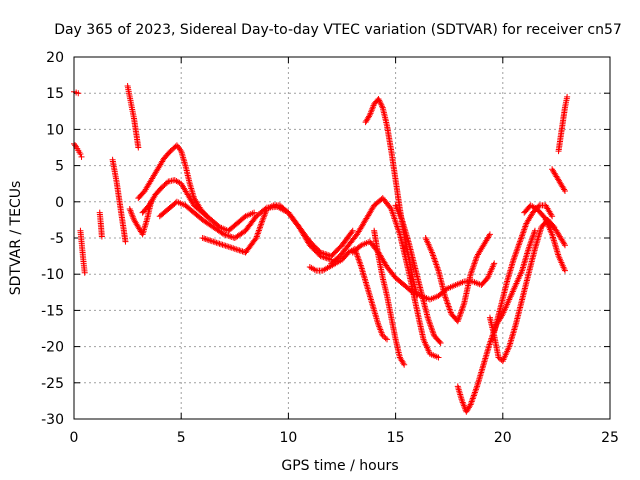 Image resolution: width=640 pixels, height=480 pixels. Describe the element at coordinates (344, 438) in the screenshot. I see `x-tick-labels: 0 5 10 15 20 25` at that location.